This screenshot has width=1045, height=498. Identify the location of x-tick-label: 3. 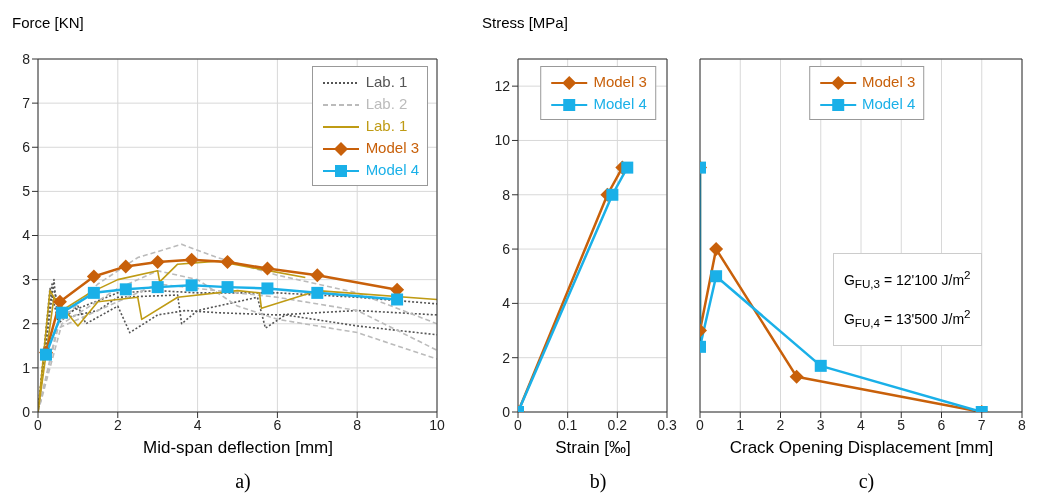
(820, 424).